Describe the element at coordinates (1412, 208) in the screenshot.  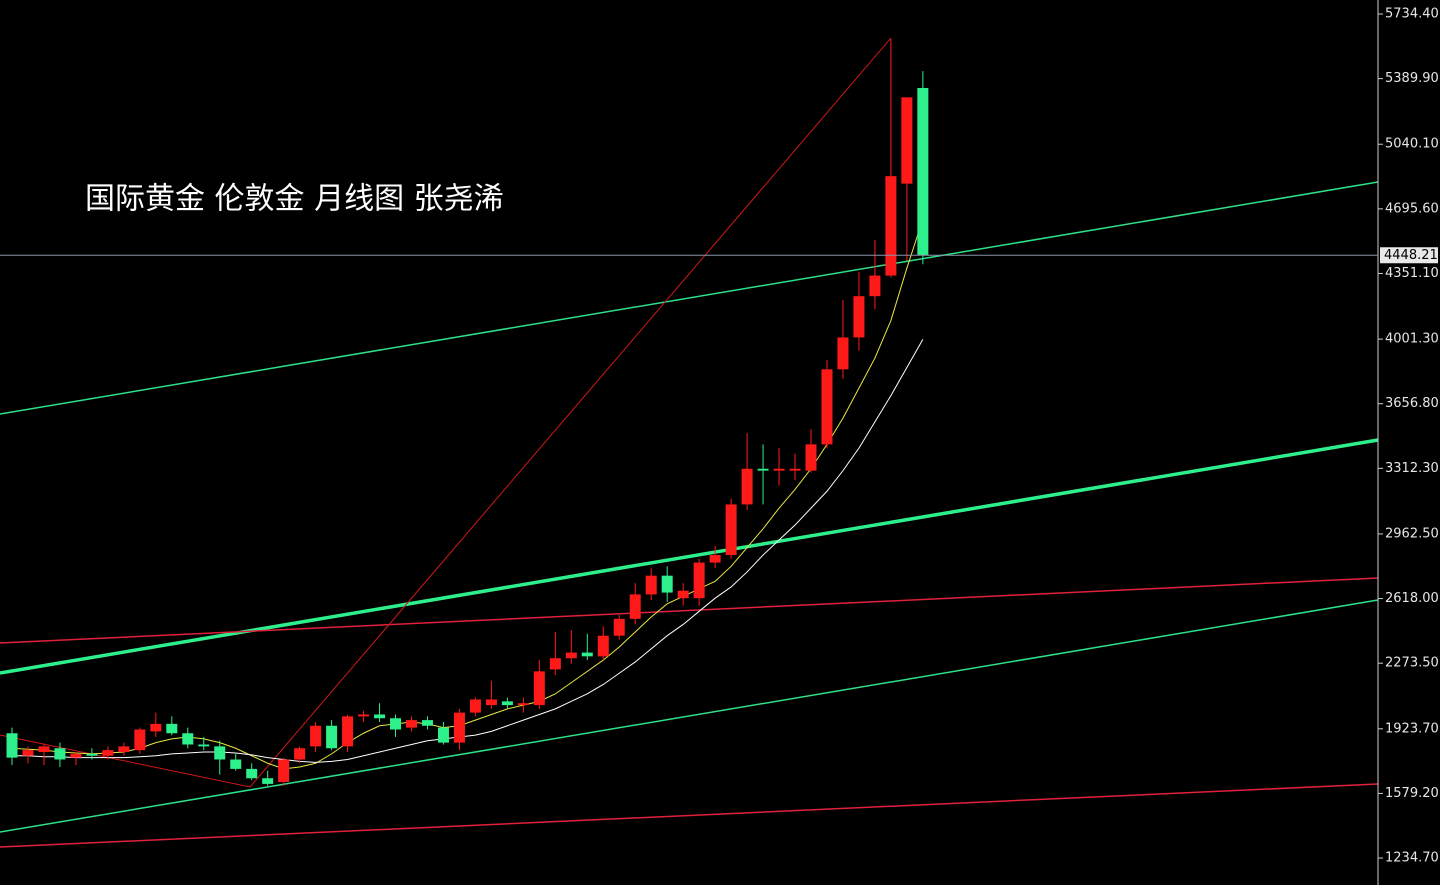
I see `y-tick-label: 4695.60` at that location.